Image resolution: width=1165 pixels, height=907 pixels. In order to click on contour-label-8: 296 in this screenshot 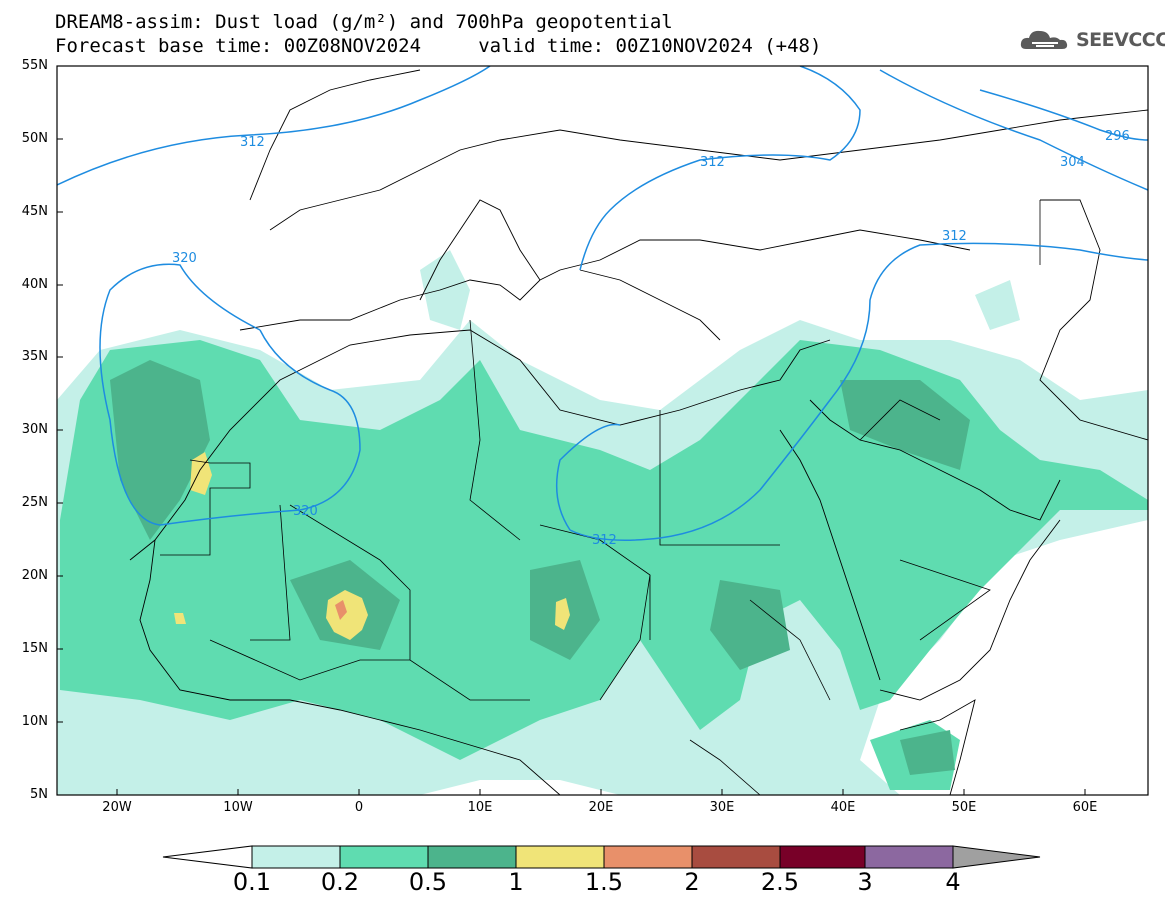, I will do `click(1117, 136)`.